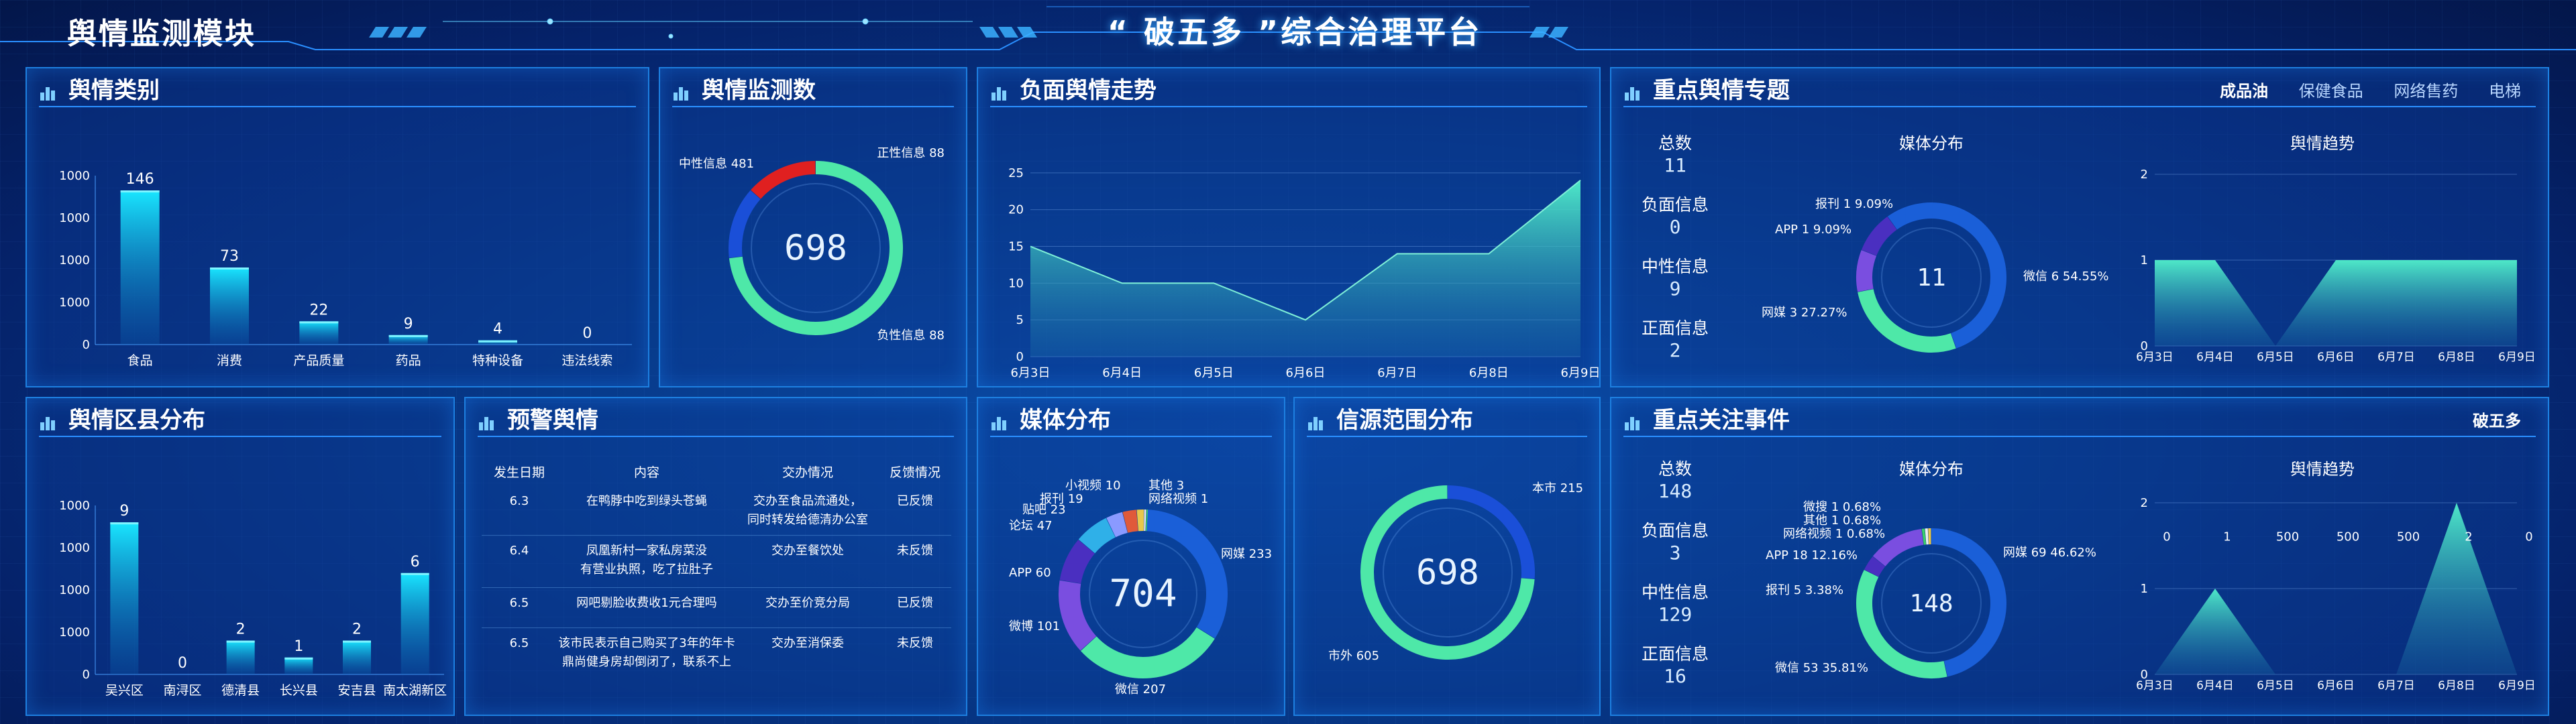  Describe the element at coordinates (1675, 227) in the screenshot. I see `stat-negative-value: 0` at that location.